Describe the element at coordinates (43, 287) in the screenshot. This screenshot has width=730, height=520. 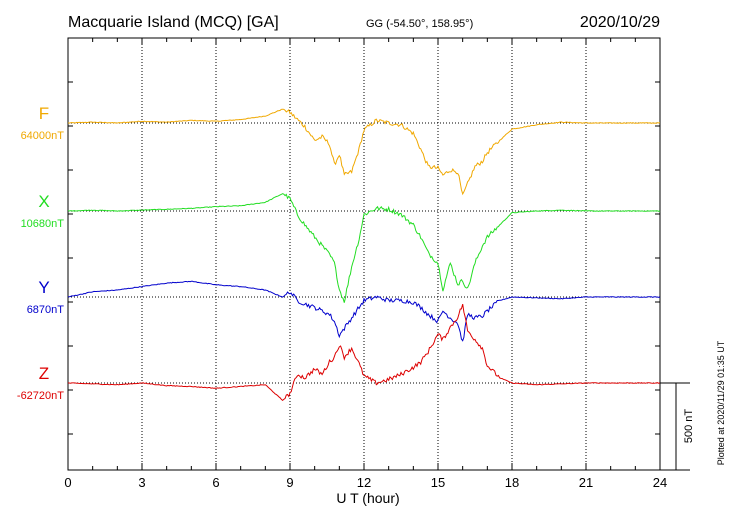
I see `component-label-y: Y` at that location.